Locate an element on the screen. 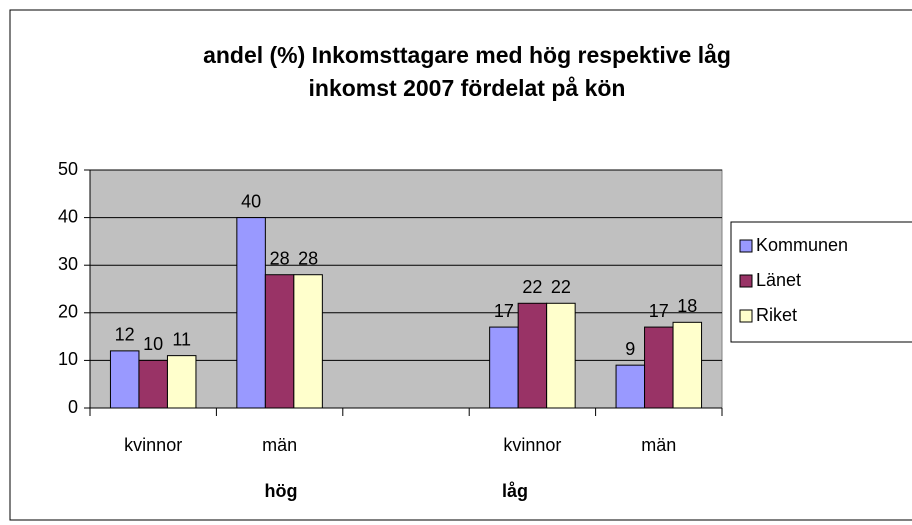  data-label: 11 is located at coordinates (181, 339).